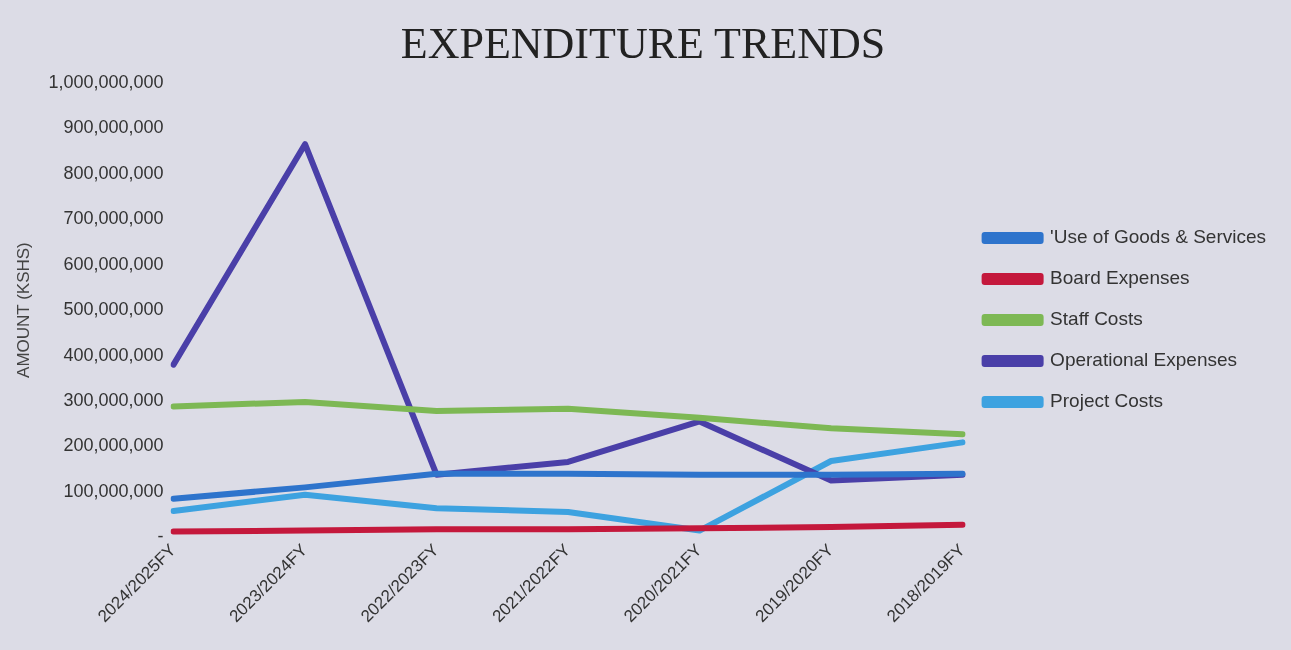 This screenshot has height=650, width=1291. I want to click on legend-label: 'Use of Goods & Services, so click(1158, 237).